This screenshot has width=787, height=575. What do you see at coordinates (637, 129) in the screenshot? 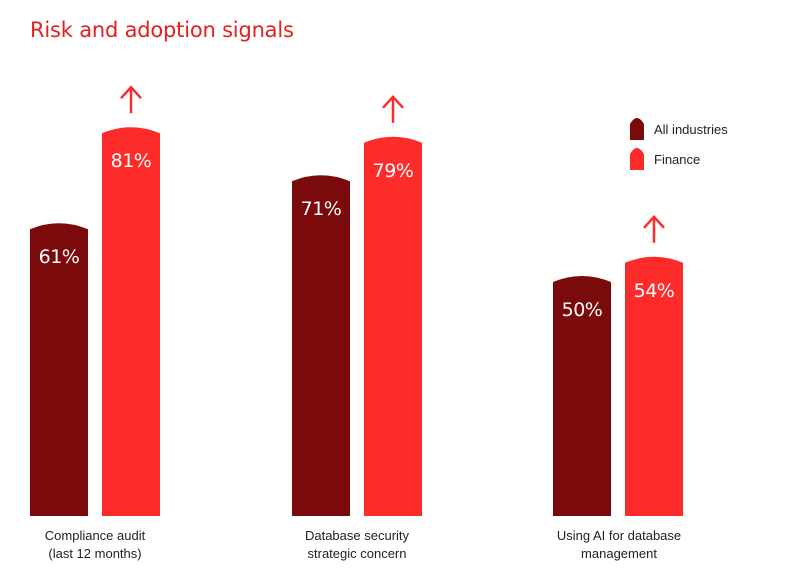
I see `legend-swatch-all-industries` at bounding box center [637, 129].